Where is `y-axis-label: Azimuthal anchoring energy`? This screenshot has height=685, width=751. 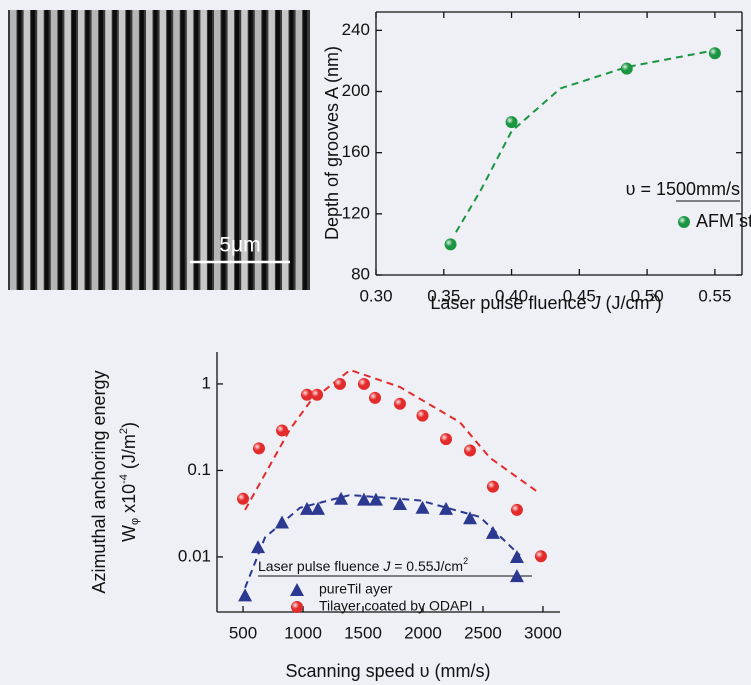
y-axis-label: Azimuthal anchoring energy is located at coordinates (99, 481).